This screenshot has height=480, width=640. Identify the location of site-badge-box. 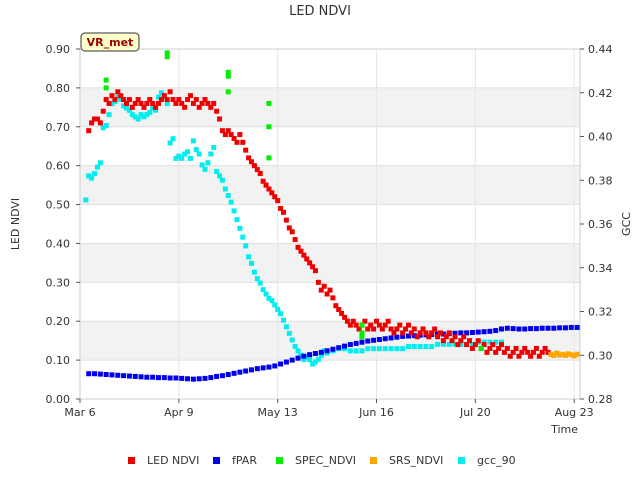
(110, 42).